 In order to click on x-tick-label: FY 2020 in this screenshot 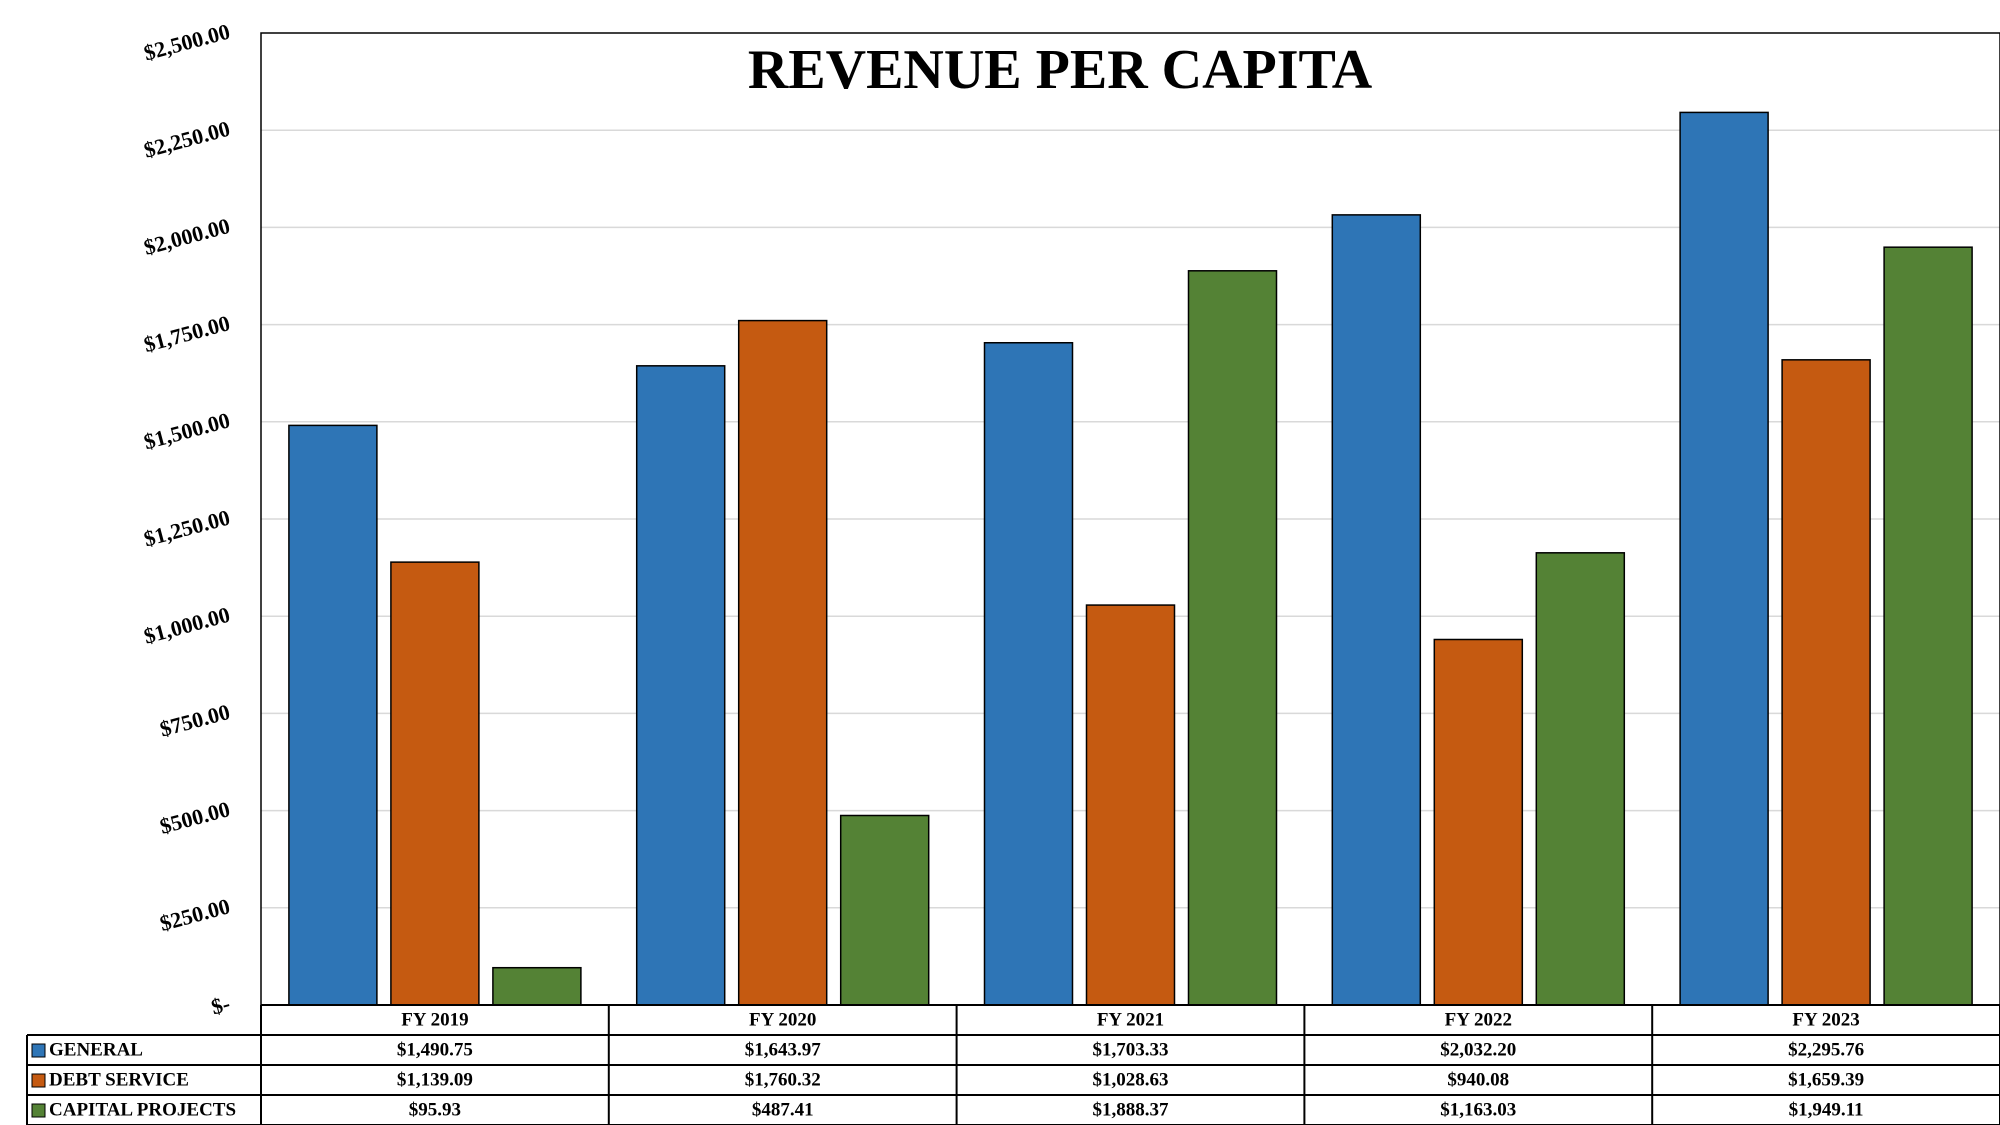, I will do `click(782, 1019)`.